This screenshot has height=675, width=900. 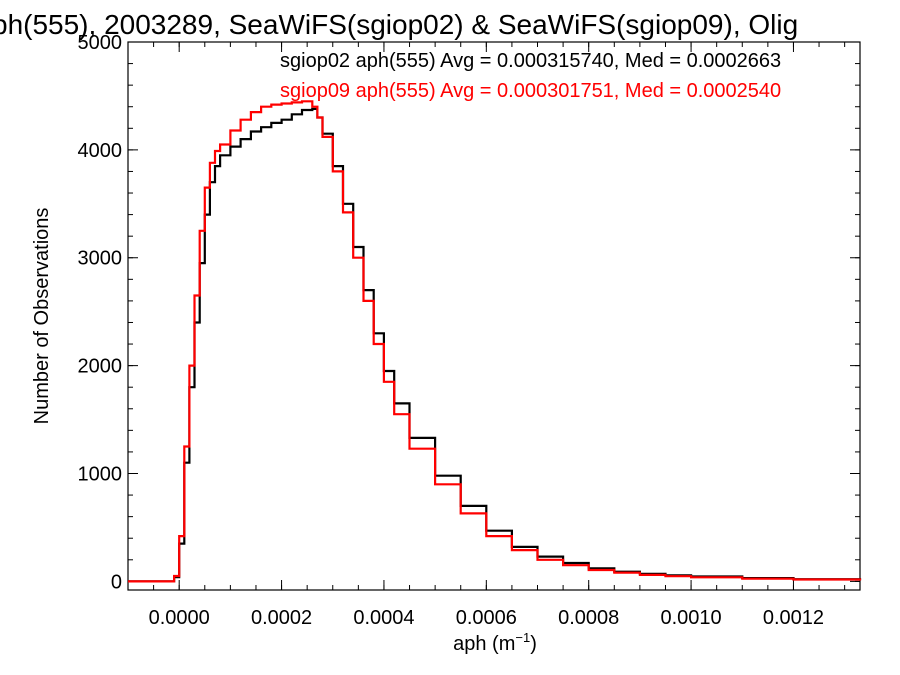 What do you see at coordinates (179, 618) in the screenshot?
I see `x-tick-label: 0.0000` at bounding box center [179, 618].